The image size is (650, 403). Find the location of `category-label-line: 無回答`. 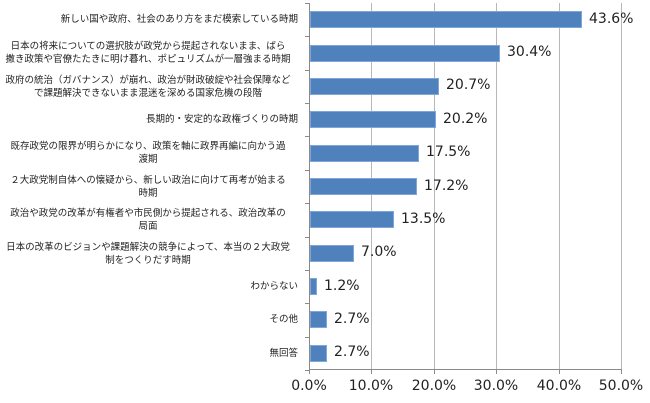

category-label-line: 無回答 is located at coordinates (283, 353).